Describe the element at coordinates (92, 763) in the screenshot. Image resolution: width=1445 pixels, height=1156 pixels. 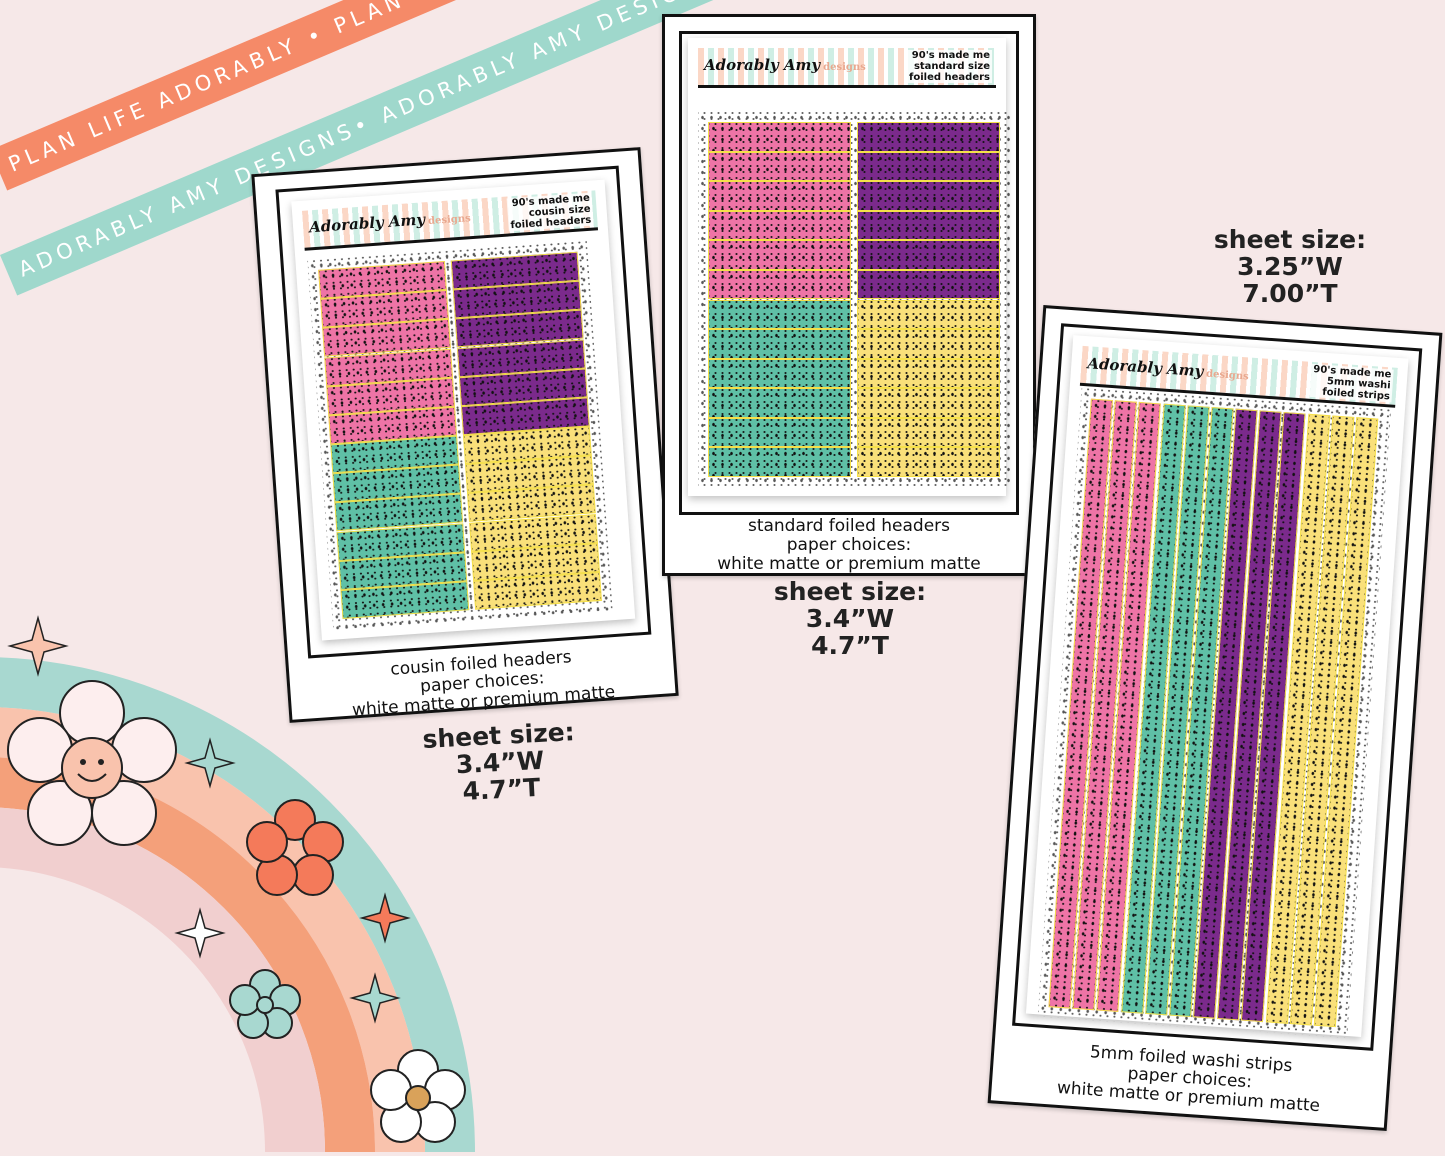
I see `smiley-flower-icon` at that location.